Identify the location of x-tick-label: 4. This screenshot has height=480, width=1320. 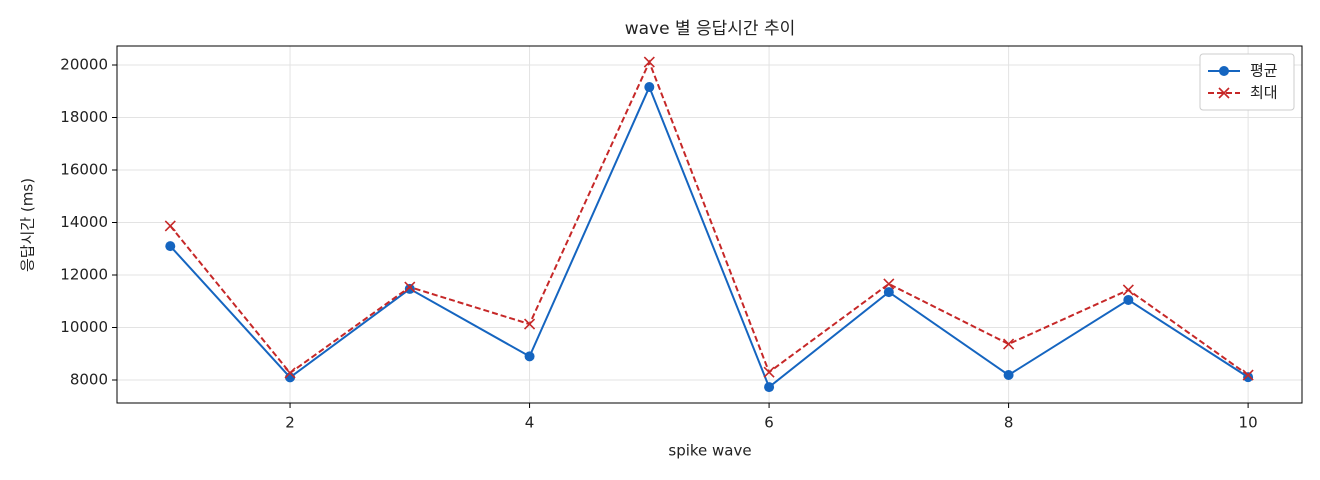
(530, 423).